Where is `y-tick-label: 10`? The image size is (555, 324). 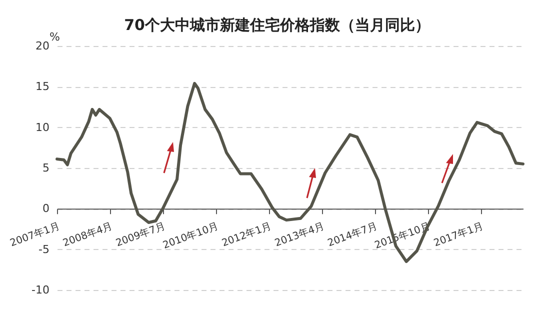
y-tick-label: 10 is located at coordinates (43, 127).